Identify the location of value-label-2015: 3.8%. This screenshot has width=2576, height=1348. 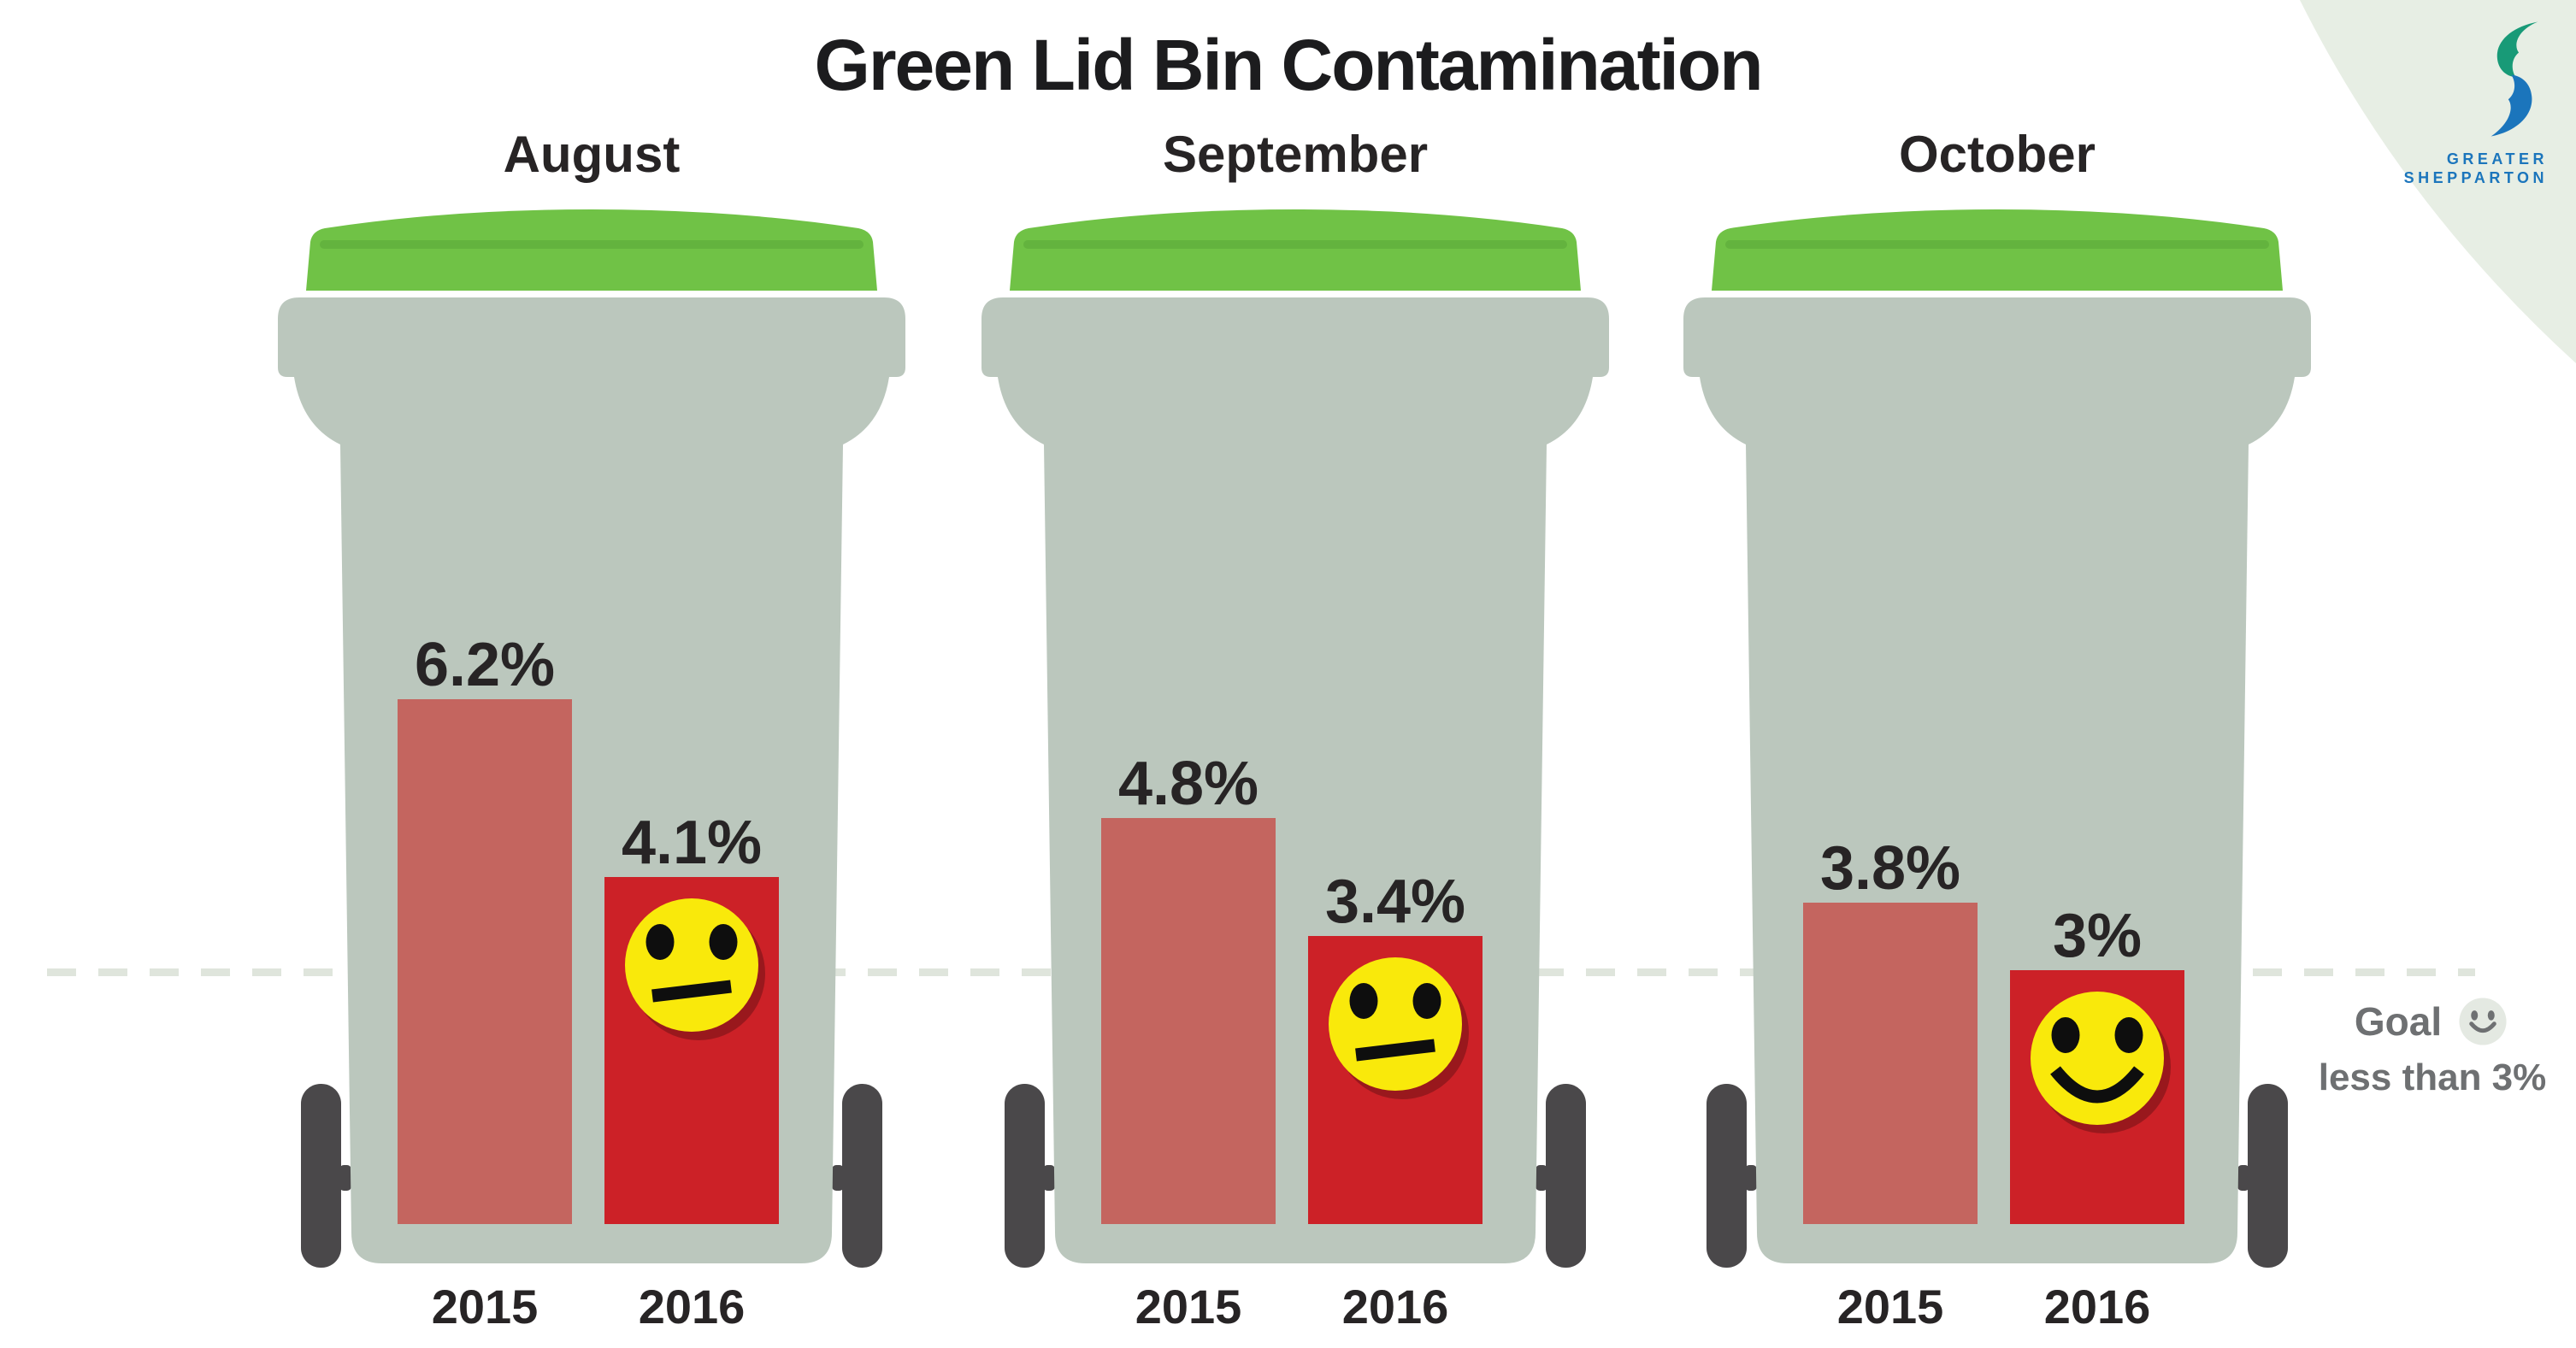
(1890, 868).